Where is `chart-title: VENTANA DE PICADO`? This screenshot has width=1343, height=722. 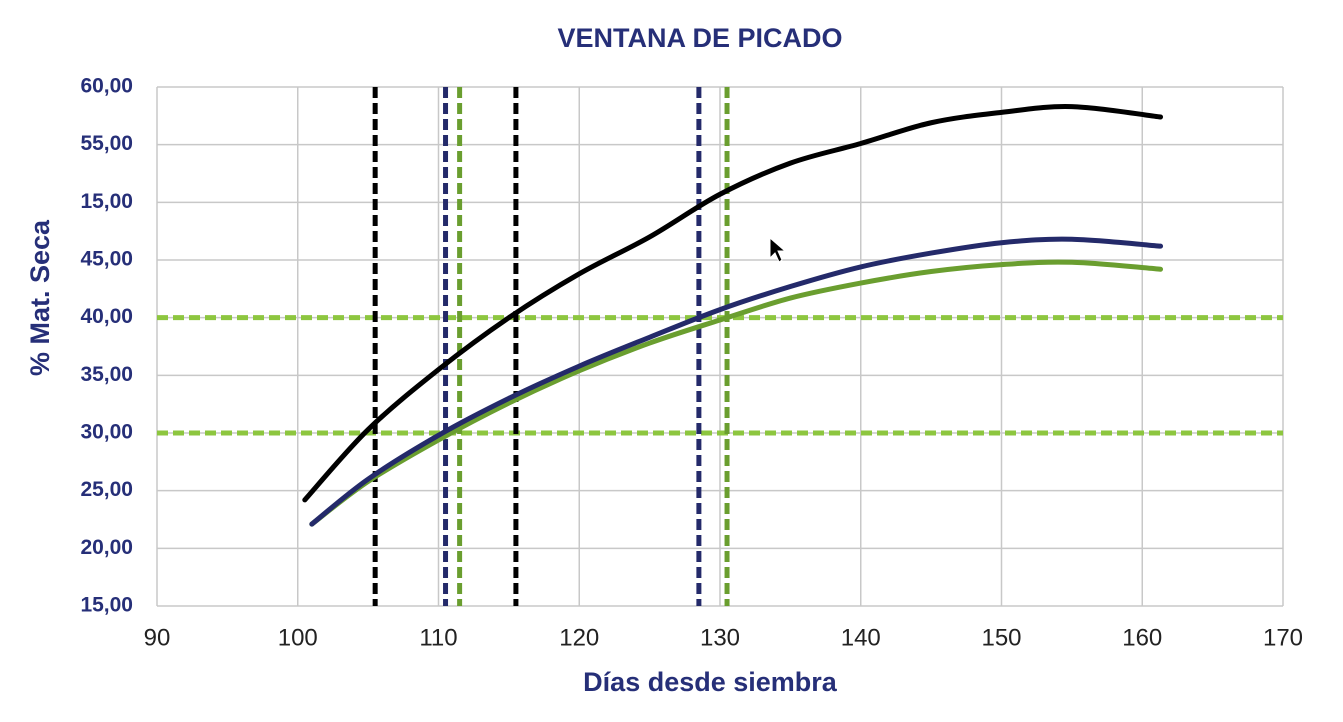
chart-title: VENTANA DE PICADO is located at coordinates (699, 38).